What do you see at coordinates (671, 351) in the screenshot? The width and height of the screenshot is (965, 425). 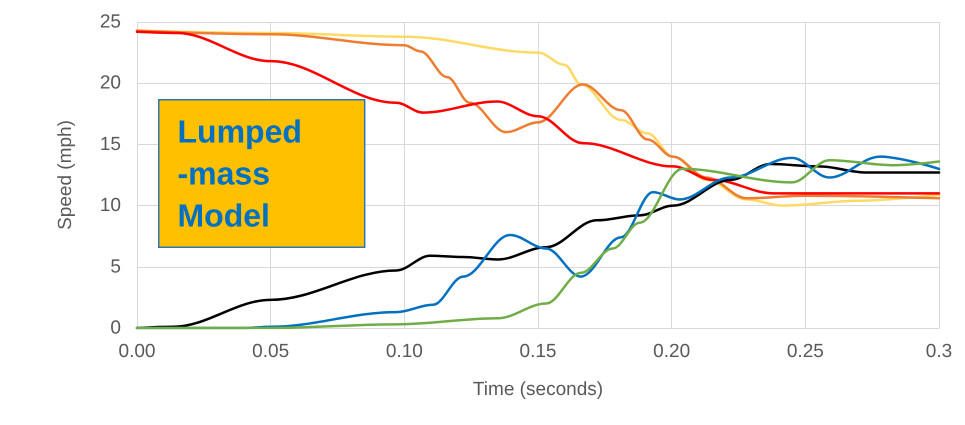 I see `x-tick-label: 0.20` at bounding box center [671, 351].